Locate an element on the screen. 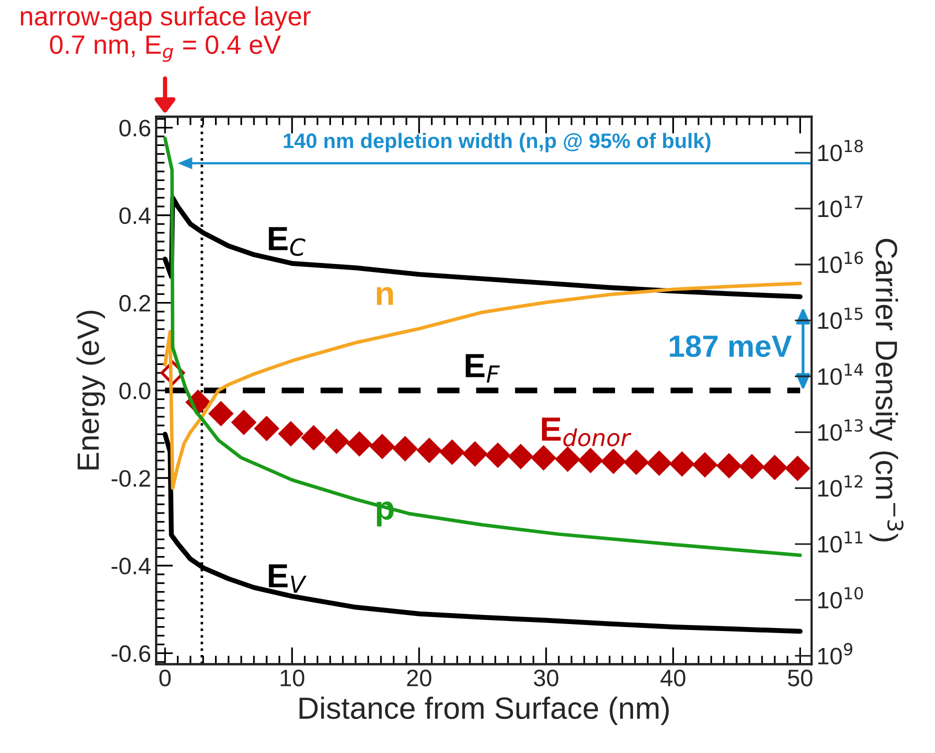 The image size is (935, 753). y-tick-label: -0.6 is located at coordinates (131, 653).